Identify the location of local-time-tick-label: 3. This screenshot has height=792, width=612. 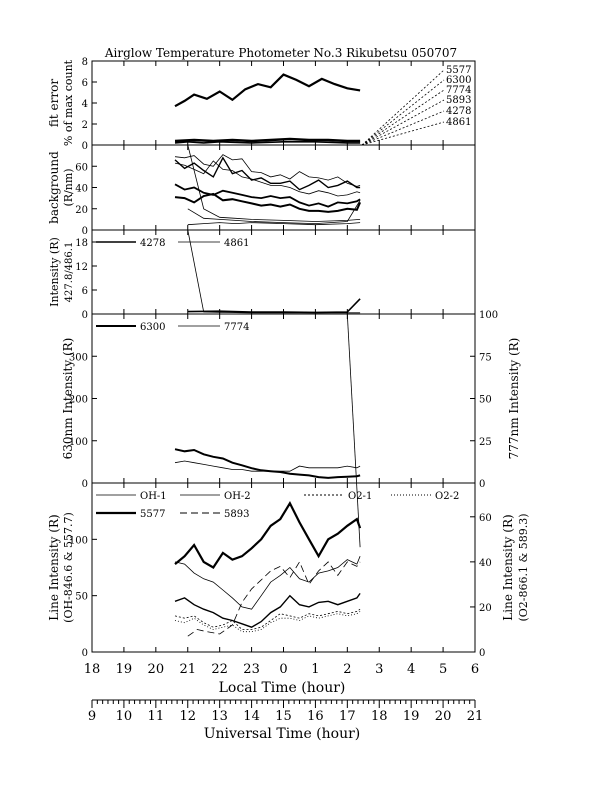
(379, 669).